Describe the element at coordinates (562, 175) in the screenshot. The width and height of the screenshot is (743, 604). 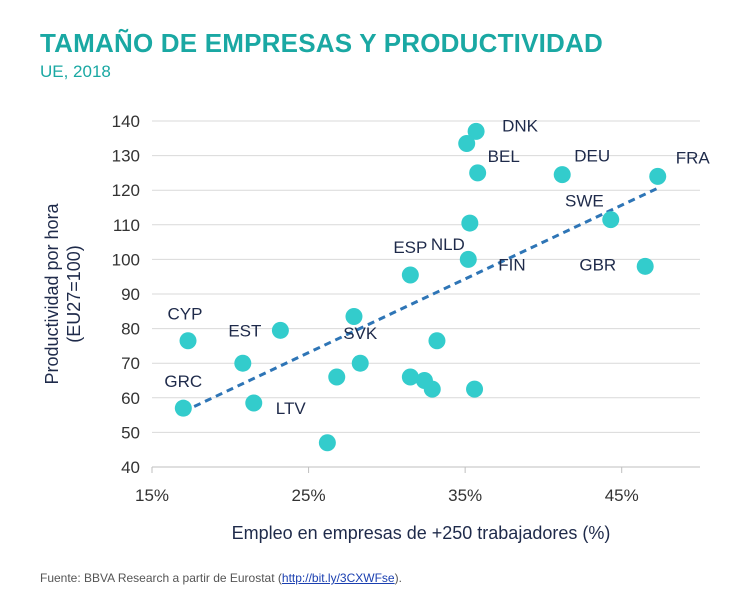
I see `data-point-deu` at that location.